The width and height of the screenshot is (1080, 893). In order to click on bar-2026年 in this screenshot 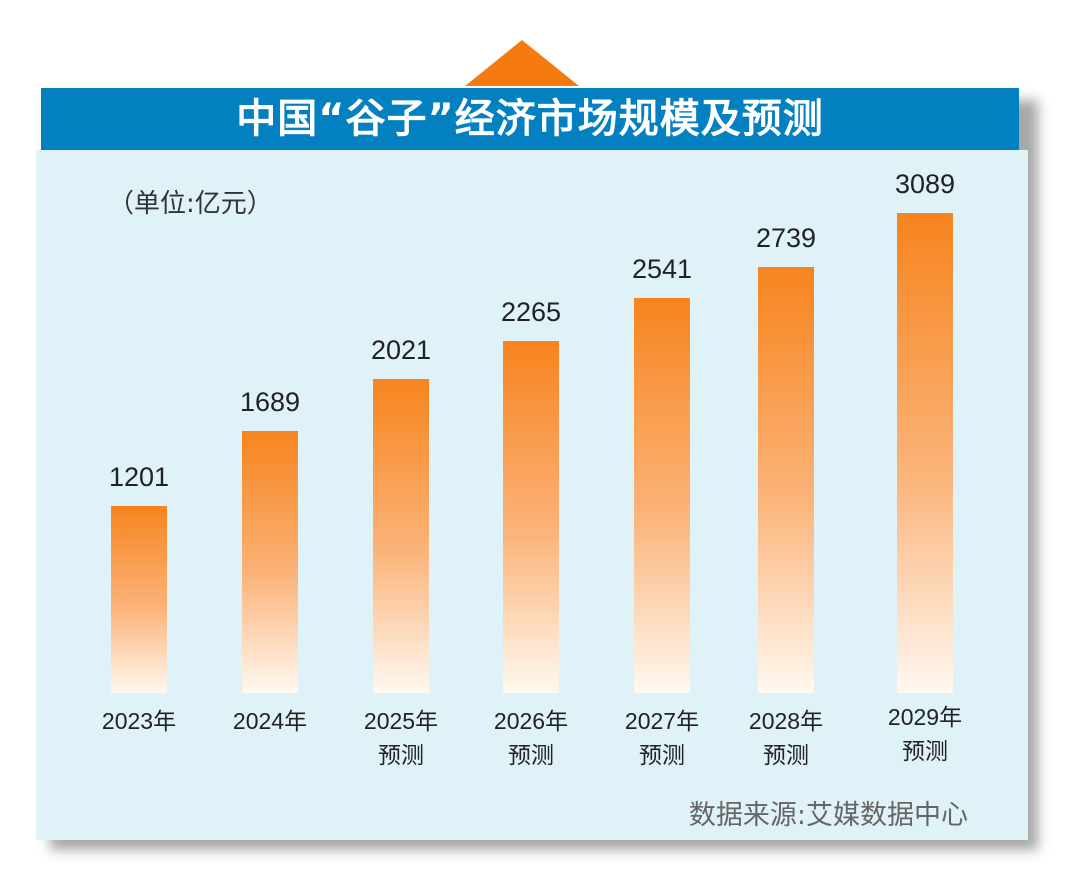, I will do `click(531, 517)`.